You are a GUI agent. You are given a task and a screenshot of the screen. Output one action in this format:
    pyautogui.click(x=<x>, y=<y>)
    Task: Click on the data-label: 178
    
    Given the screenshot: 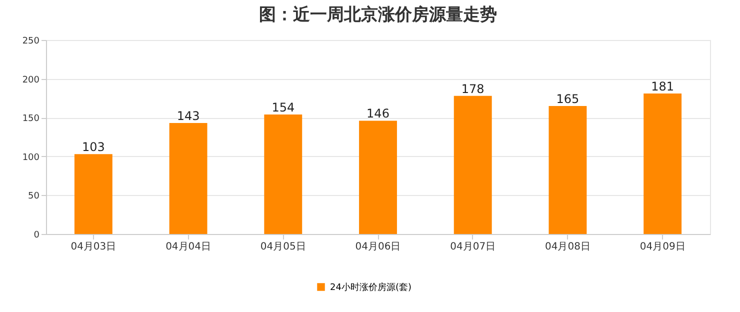 What is the action you would take?
    pyautogui.click(x=472, y=89)
    